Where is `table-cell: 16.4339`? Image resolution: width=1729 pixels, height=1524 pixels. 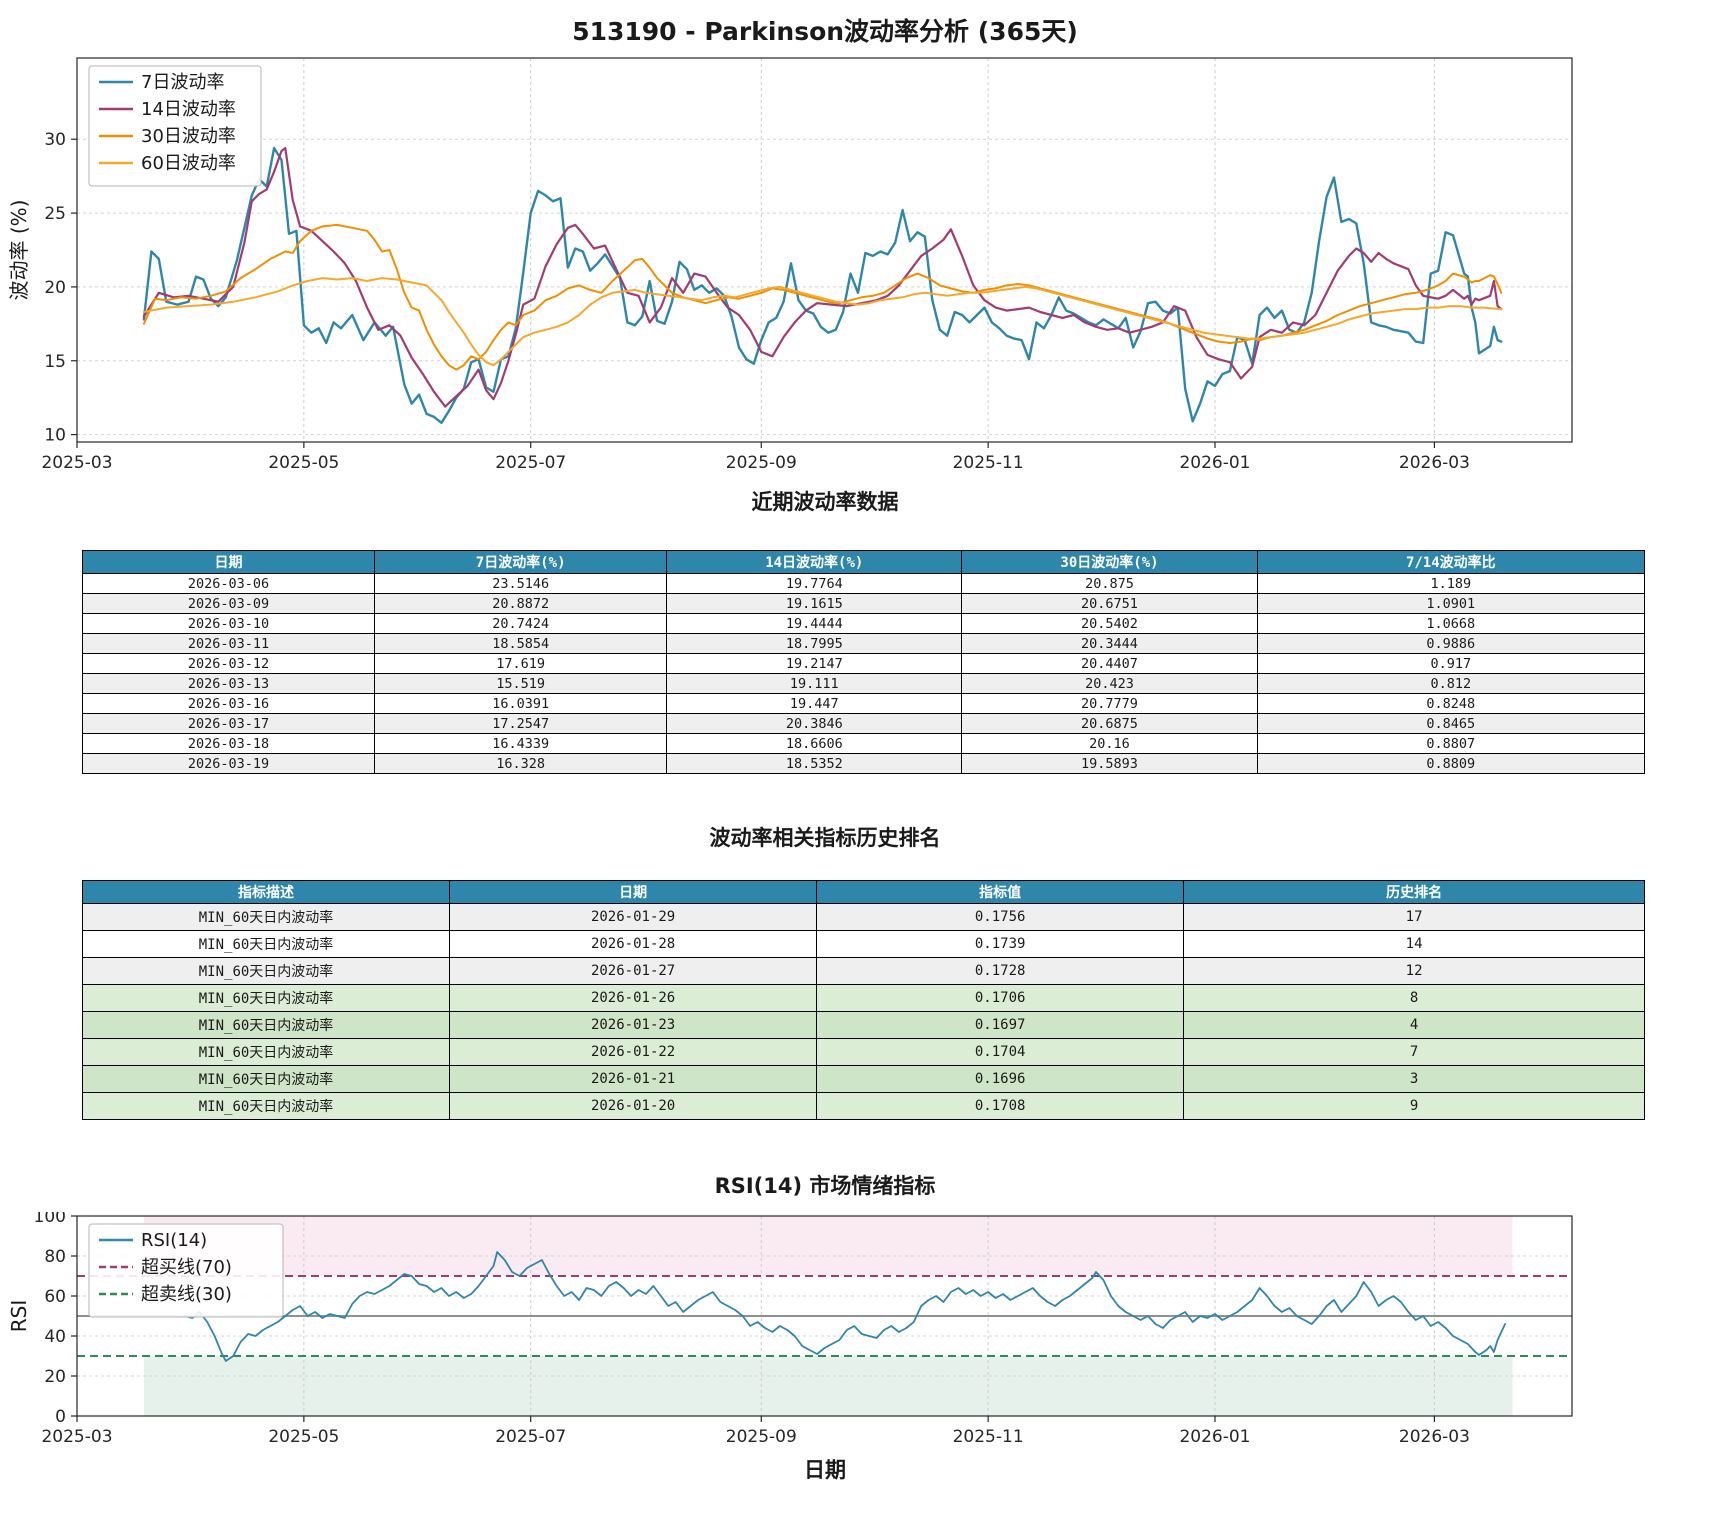
table-cell: 16.4339 is located at coordinates (521, 743).